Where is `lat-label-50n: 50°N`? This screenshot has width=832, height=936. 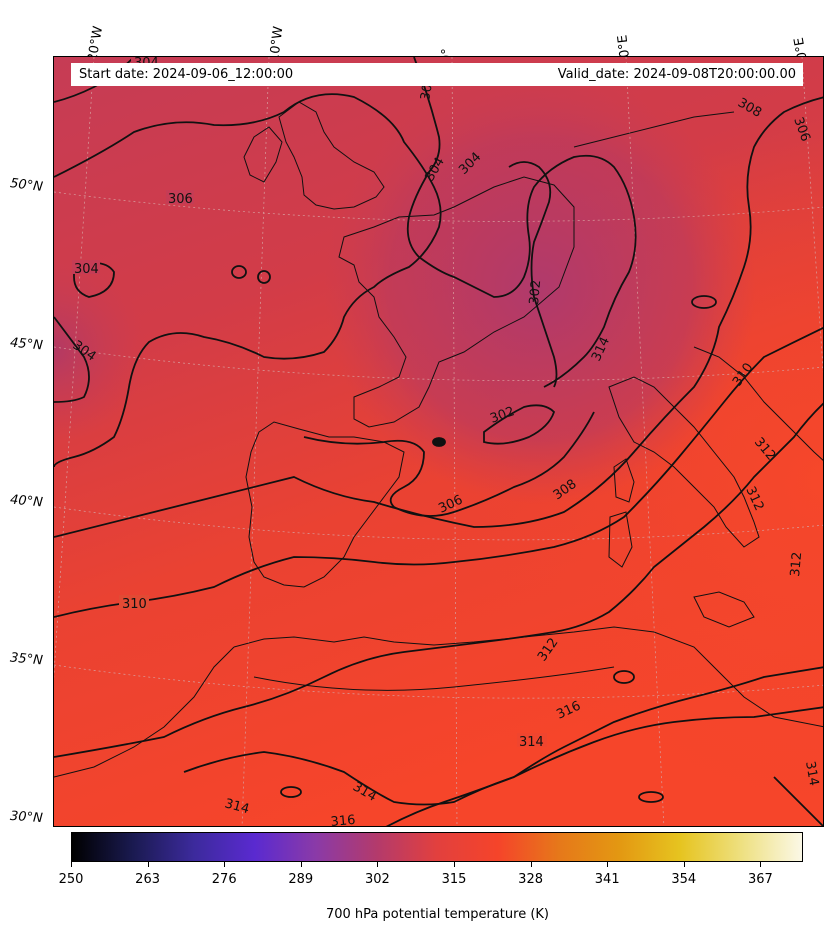 lat-label-50n: 50°N is located at coordinates (26, 185).